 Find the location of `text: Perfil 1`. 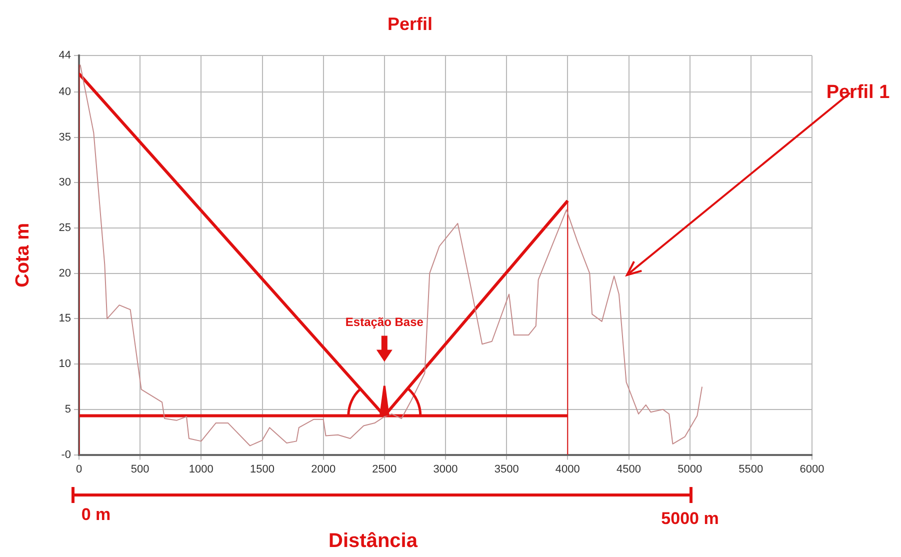

text: Perfil 1 is located at coordinates (858, 92).